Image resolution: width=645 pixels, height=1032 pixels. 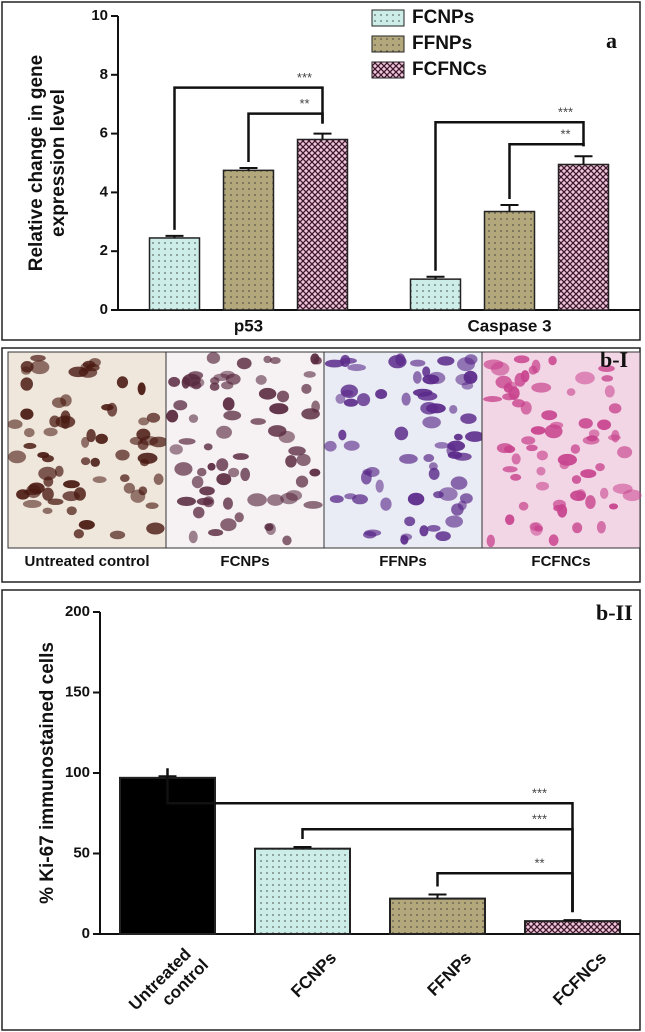 What do you see at coordinates (104, 309) in the screenshot?
I see `y-tick-label: 0` at bounding box center [104, 309].